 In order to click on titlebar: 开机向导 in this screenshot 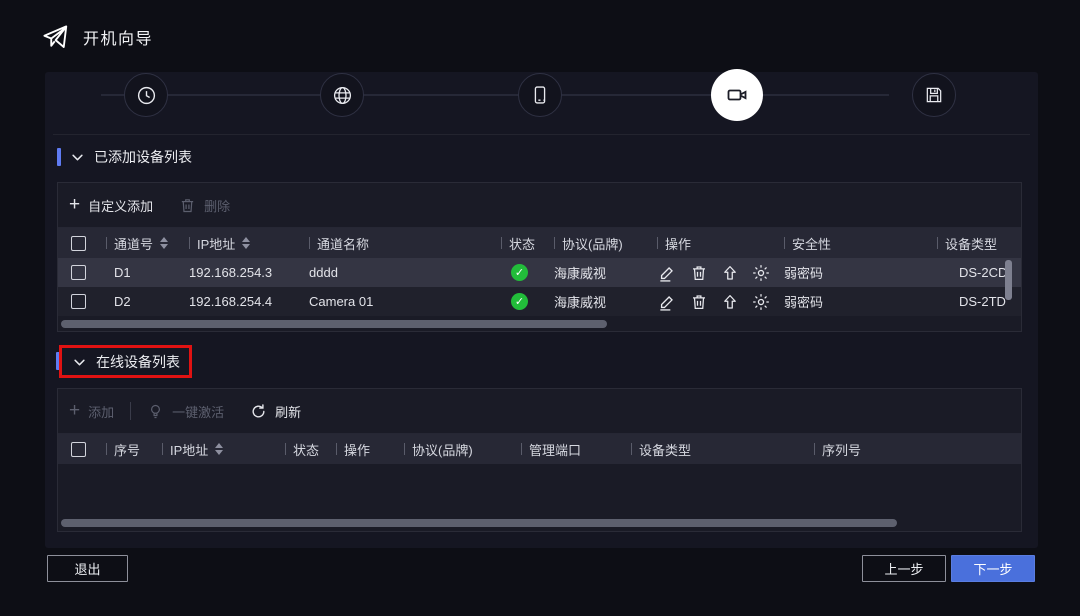, I will do `click(96, 37)`.